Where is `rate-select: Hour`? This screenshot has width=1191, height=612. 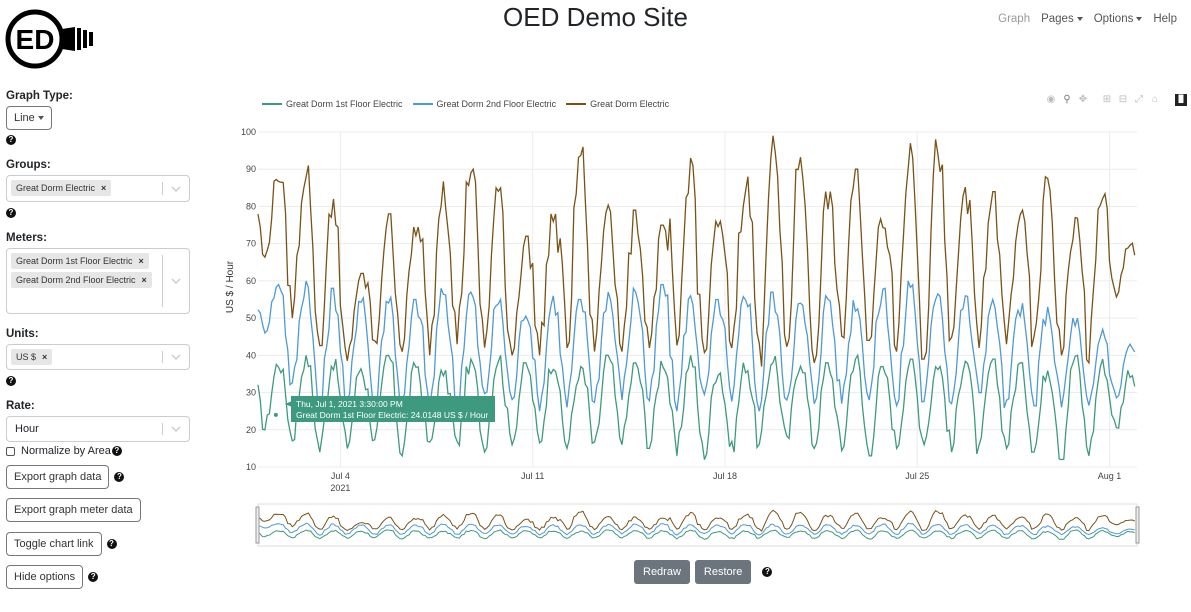
rate-select: Hour is located at coordinates (98, 429).